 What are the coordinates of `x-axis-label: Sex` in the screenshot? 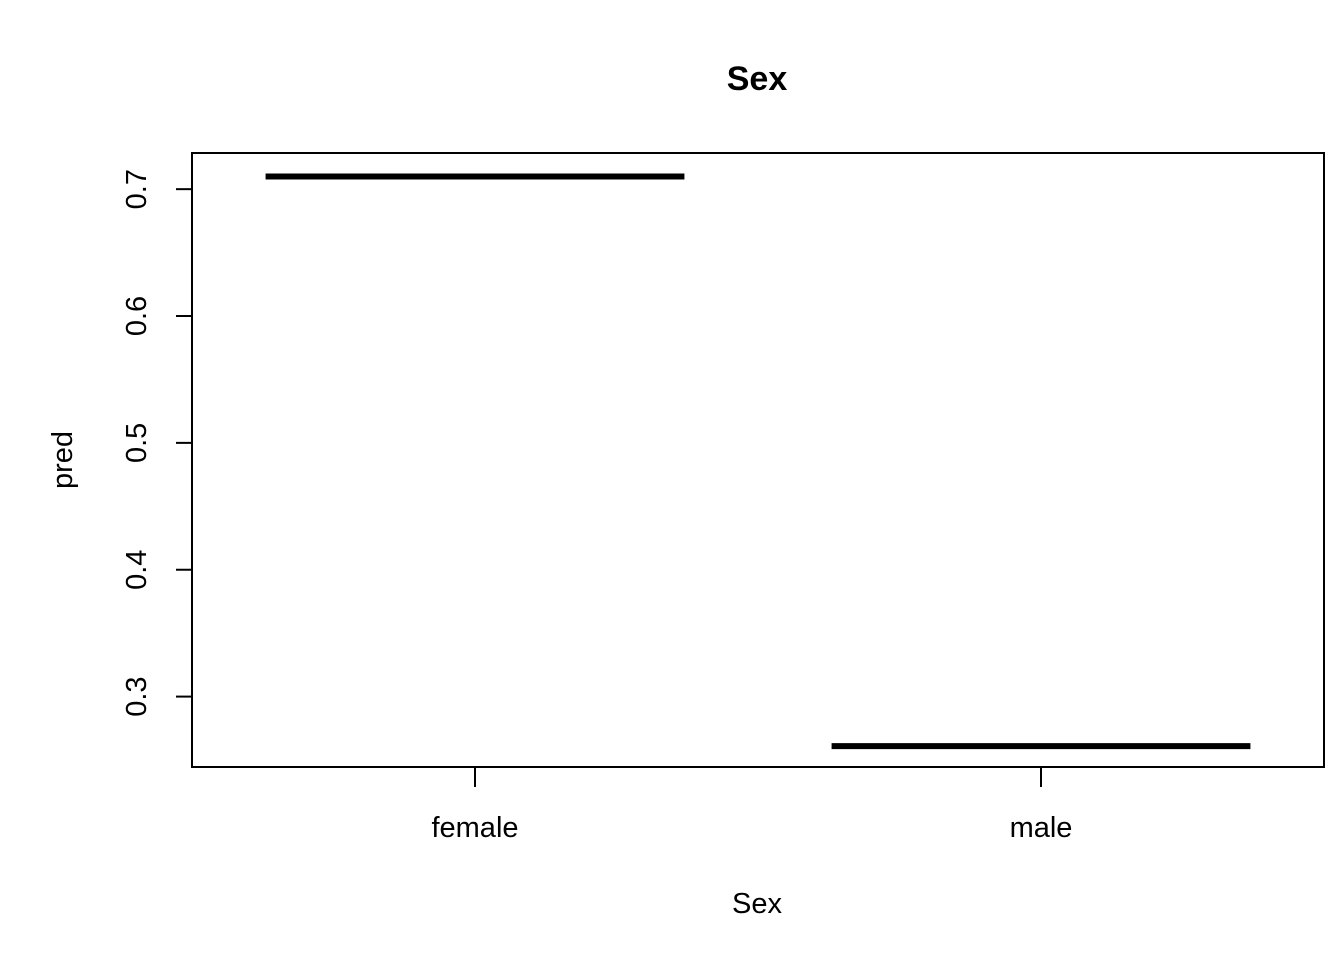 It's located at (757, 904).